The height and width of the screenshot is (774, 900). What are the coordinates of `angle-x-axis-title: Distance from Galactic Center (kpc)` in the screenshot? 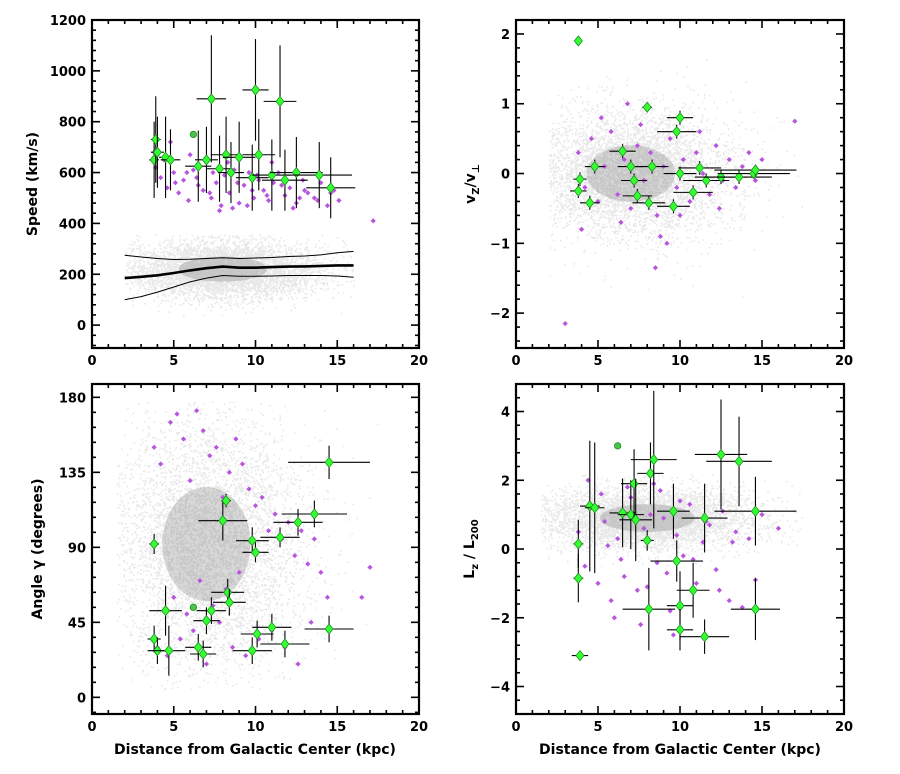 It's located at (255, 750).